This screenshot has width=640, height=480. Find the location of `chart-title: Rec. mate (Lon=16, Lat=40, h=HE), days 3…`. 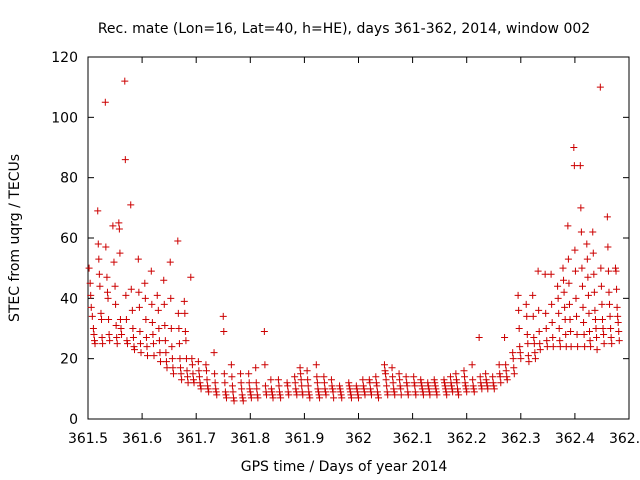

chart-title: Rec. mate (Lon=16, Lat=40, h=HE), days 3… is located at coordinates (344, 29).